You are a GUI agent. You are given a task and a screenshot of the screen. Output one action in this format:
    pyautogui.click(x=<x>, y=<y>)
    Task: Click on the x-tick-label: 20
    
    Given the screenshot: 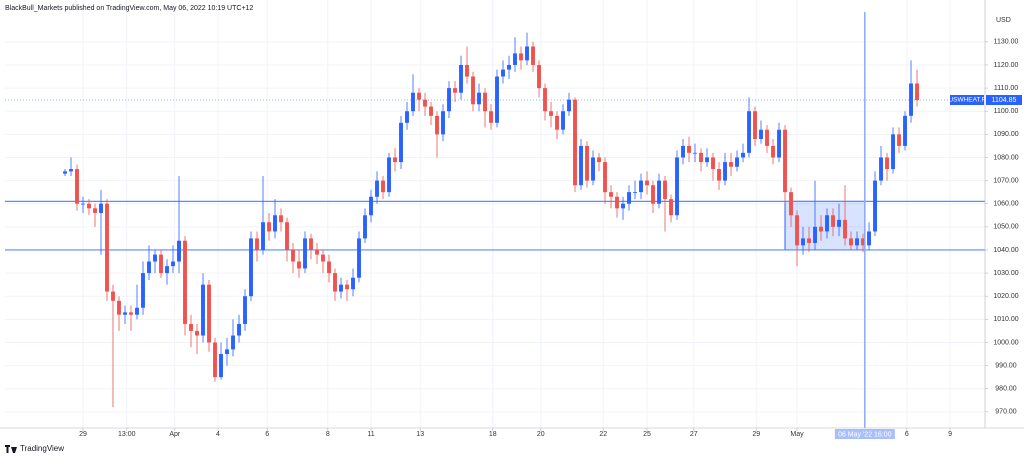 What is the action you would take?
    pyautogui.click(x=541, y=434)
    